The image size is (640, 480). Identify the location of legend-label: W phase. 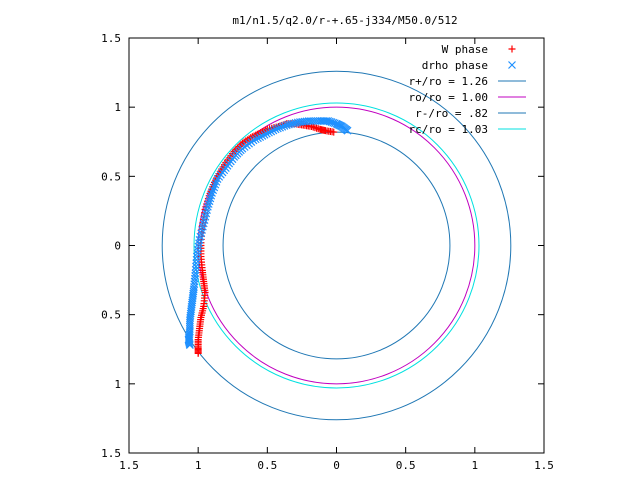
(465, 49).